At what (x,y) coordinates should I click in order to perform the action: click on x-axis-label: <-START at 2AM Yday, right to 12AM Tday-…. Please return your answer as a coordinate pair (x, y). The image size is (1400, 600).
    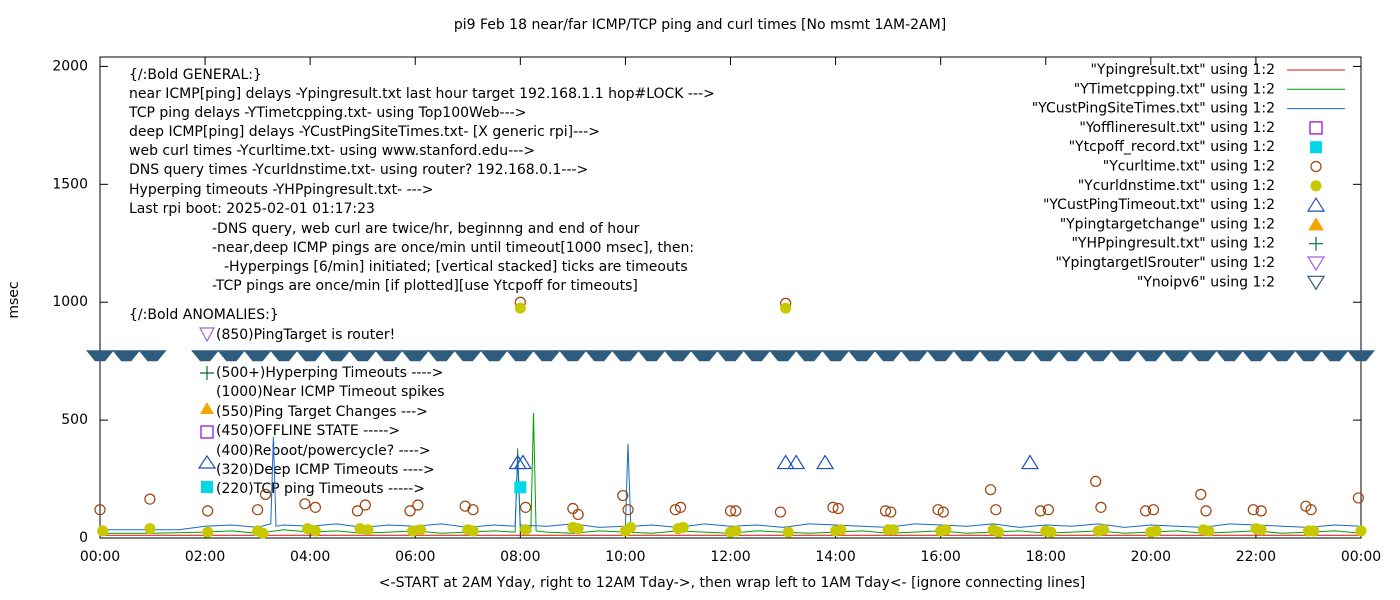
    Looking at the image, I should click on (732, 583).